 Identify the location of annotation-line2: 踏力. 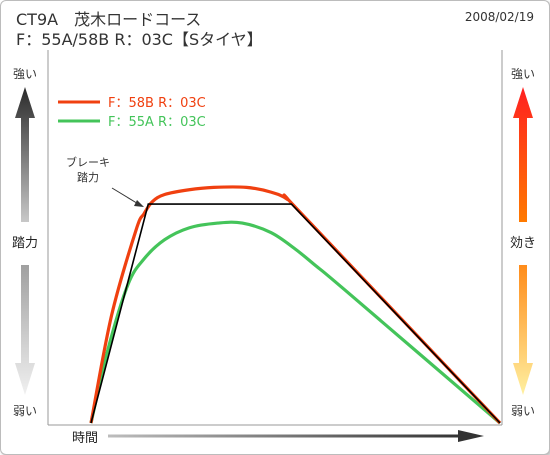
(88, 177).